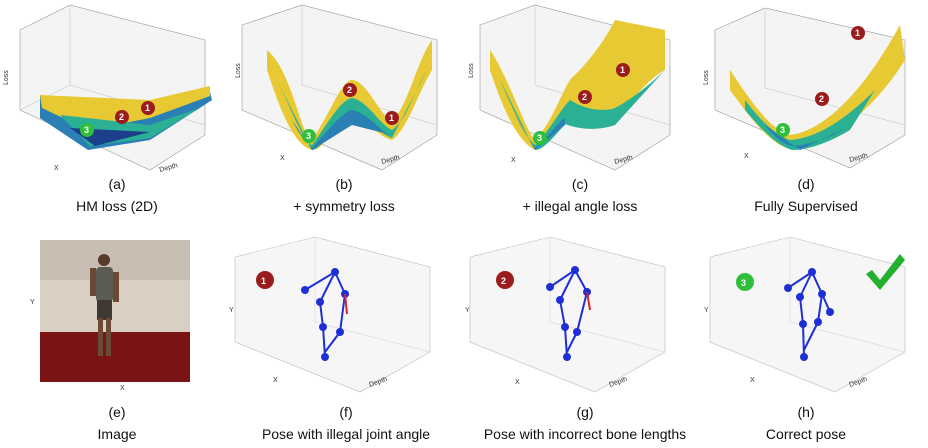 Image resolution: width=928 pixels, height=448 pixels. I want to click on panel-letter: (e), so click(117, 412).